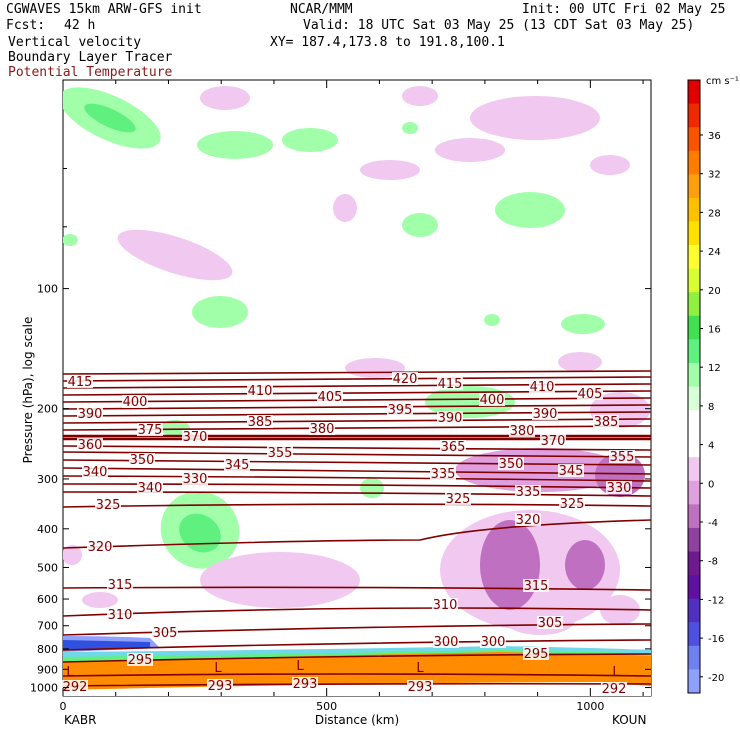 This screenshot has width=740, height=740. Describe the element at coordinates (714, 368) in the screenshot. I see `colorbar-label: 12` at that location.